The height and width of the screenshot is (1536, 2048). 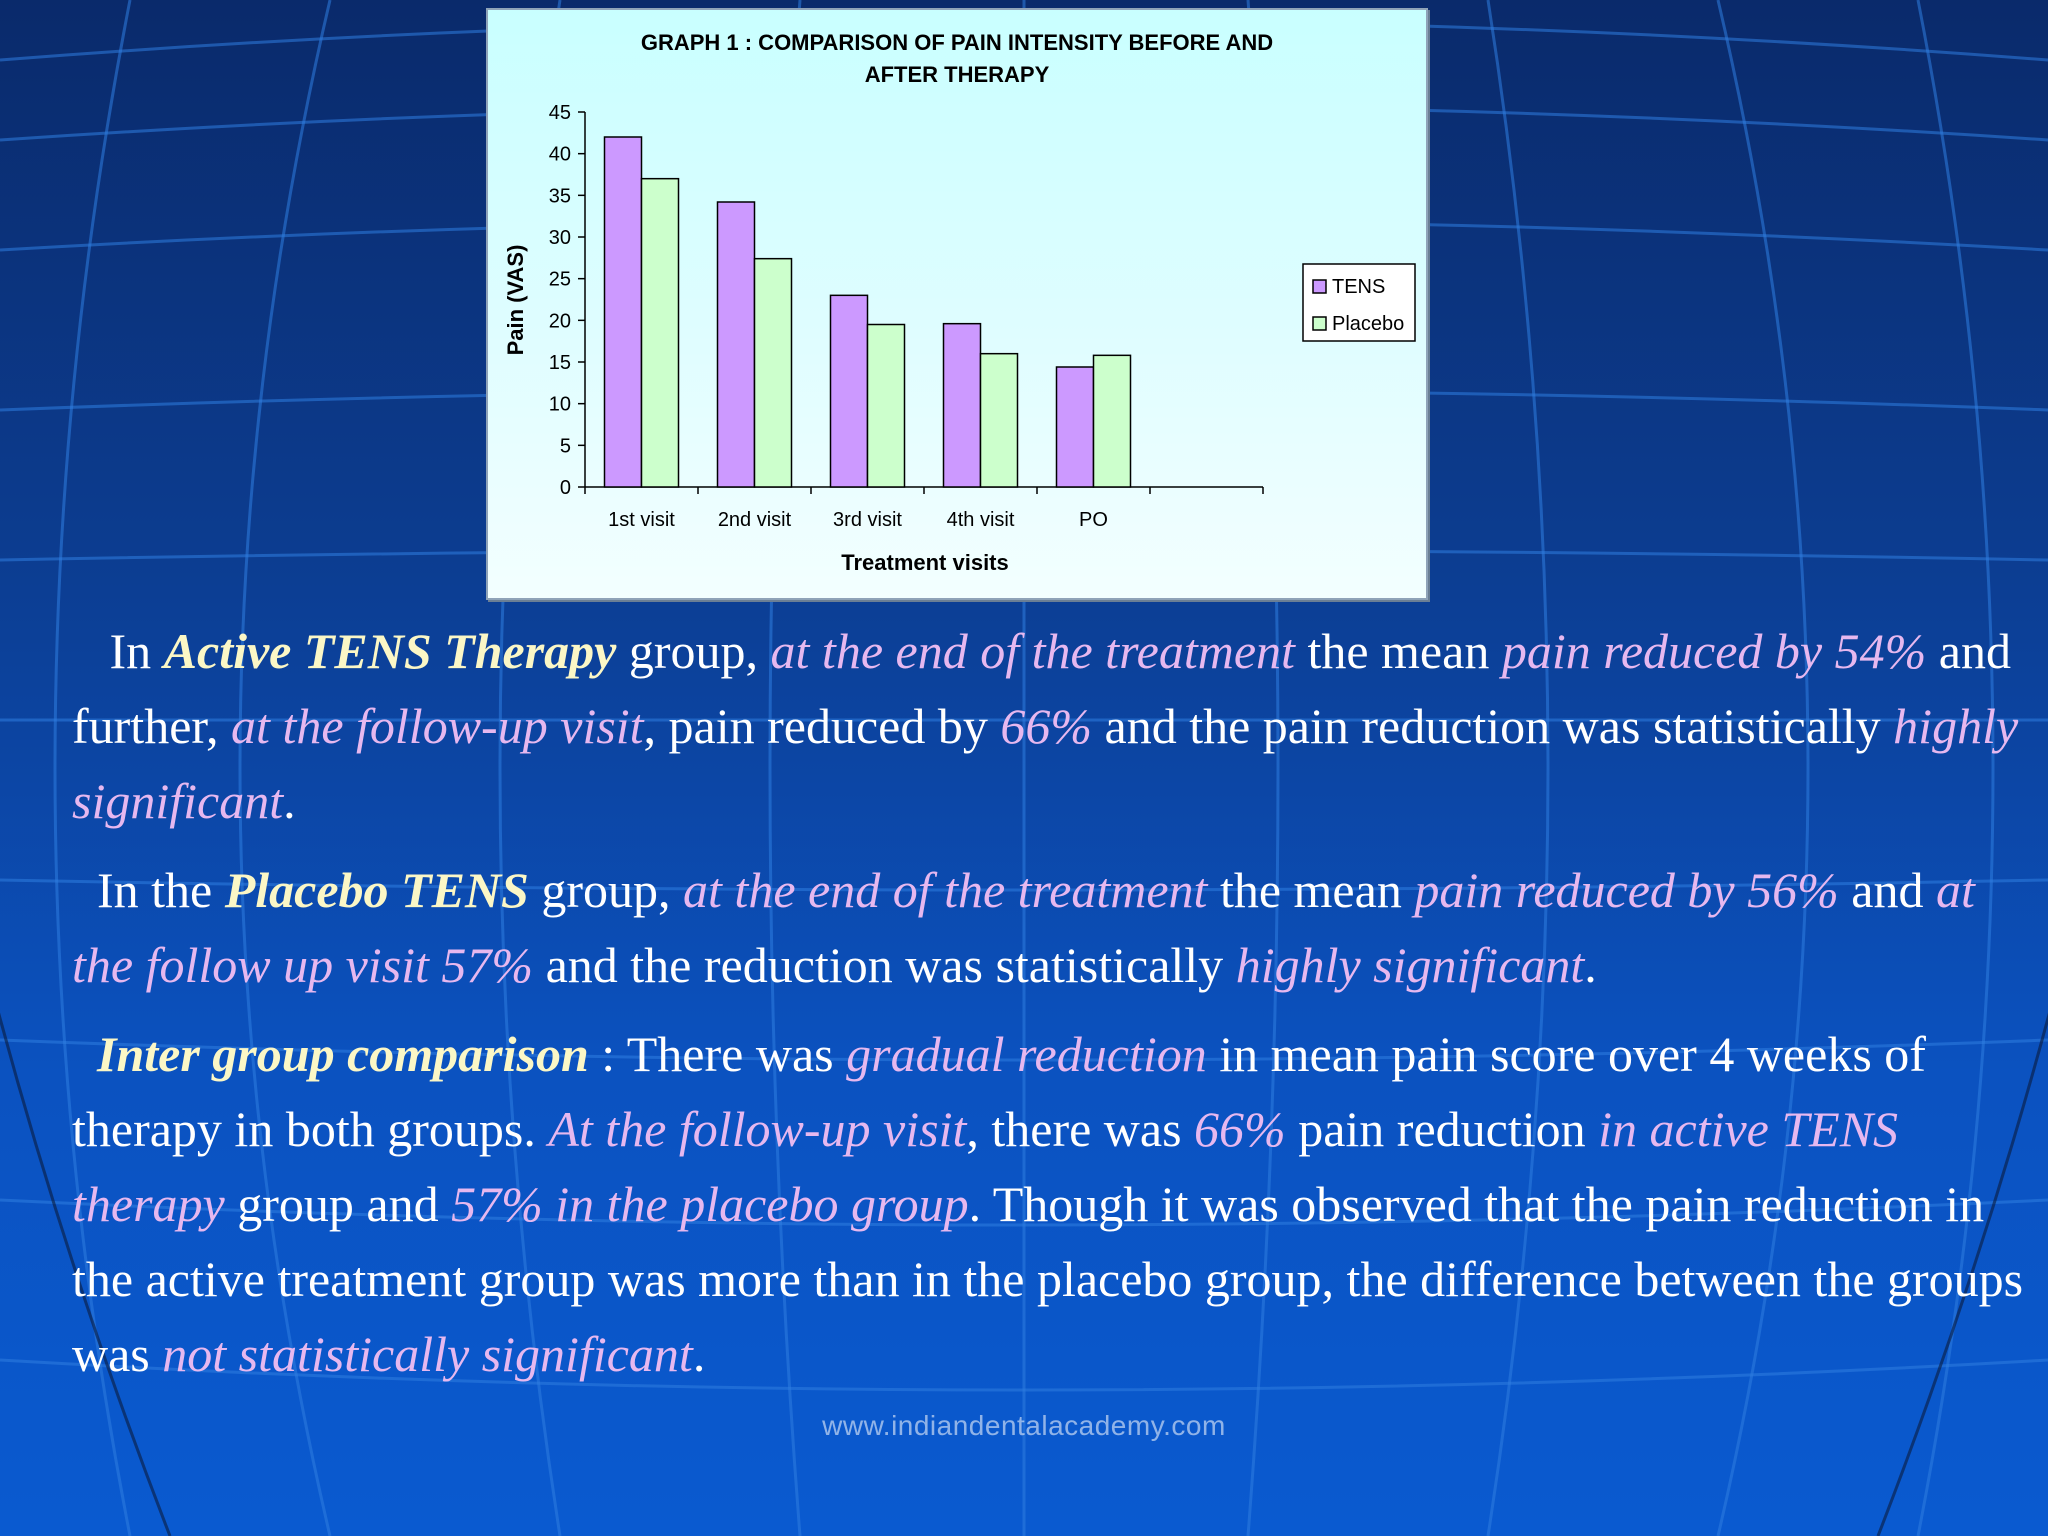 What do you see at coordinates (991, 1166) in the screenshot?
I see `text-run: in active TENS therapy` at bounding box center [991, 1166].